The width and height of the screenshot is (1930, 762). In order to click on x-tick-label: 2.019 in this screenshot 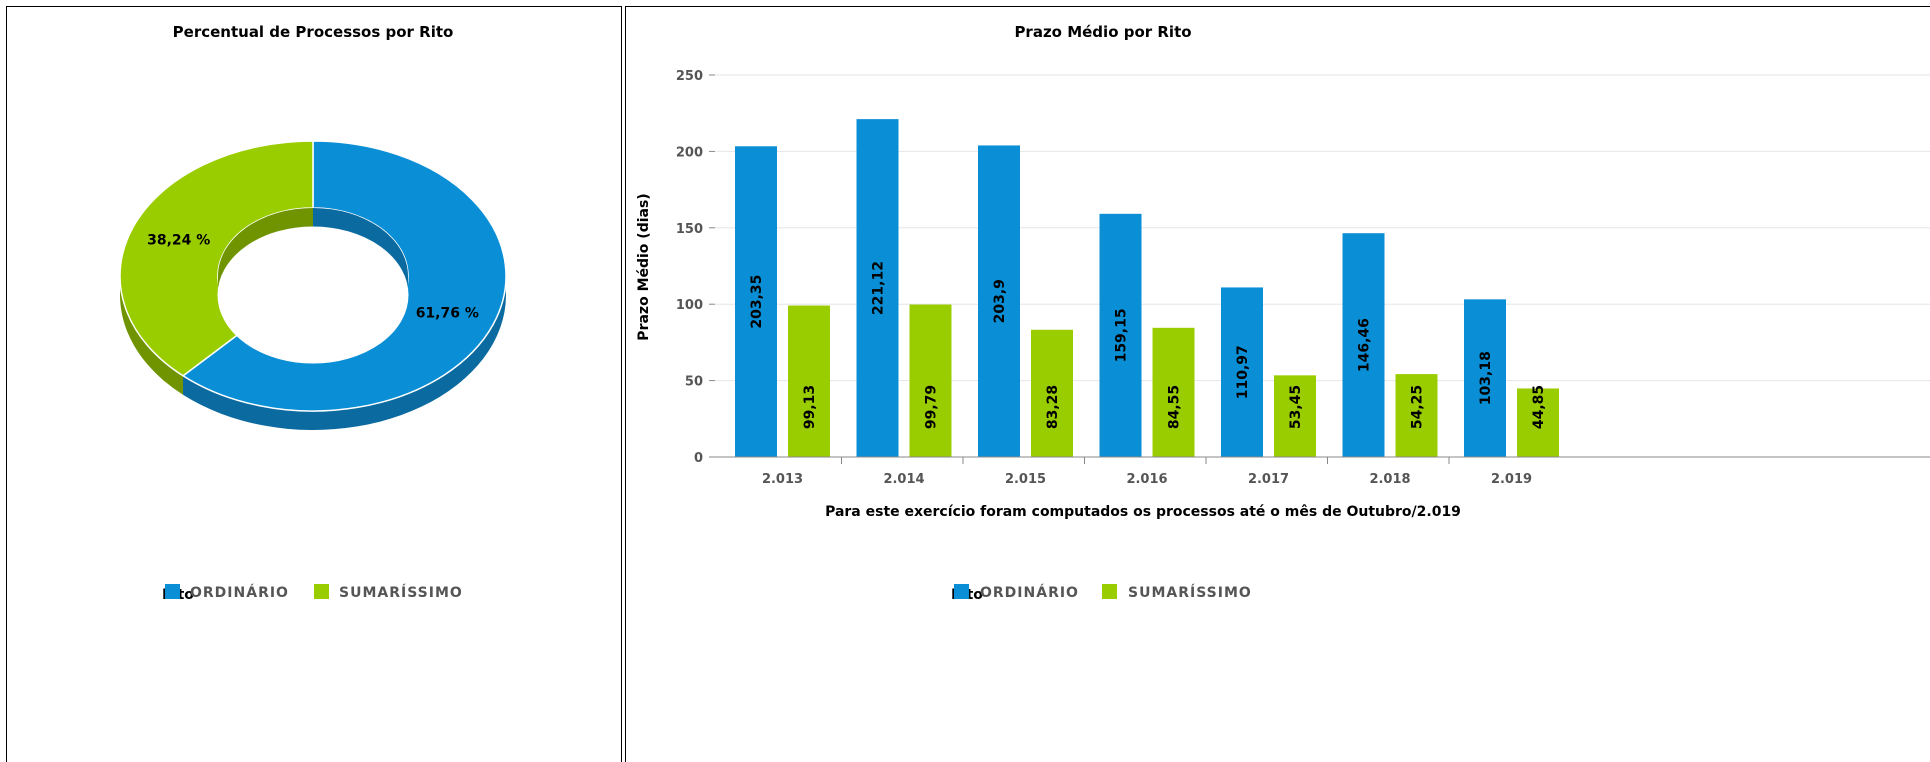, I will do `click(1511, 479)`.